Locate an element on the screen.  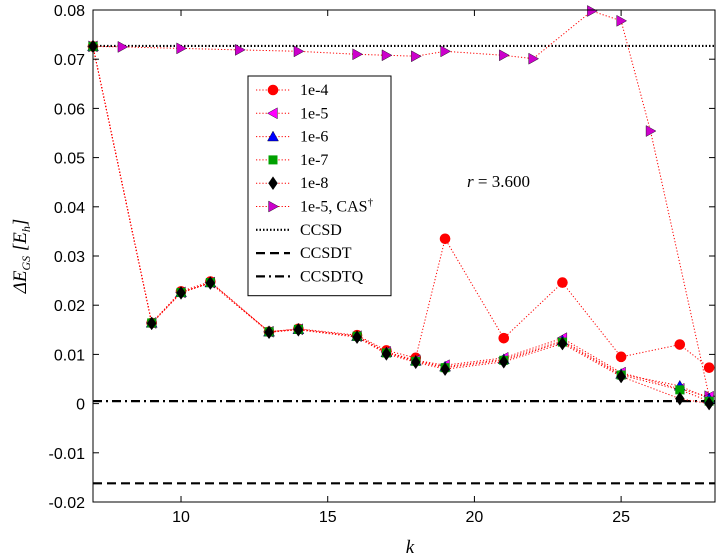
legend-label: 1e-5 is located at coordinates (314, 113).